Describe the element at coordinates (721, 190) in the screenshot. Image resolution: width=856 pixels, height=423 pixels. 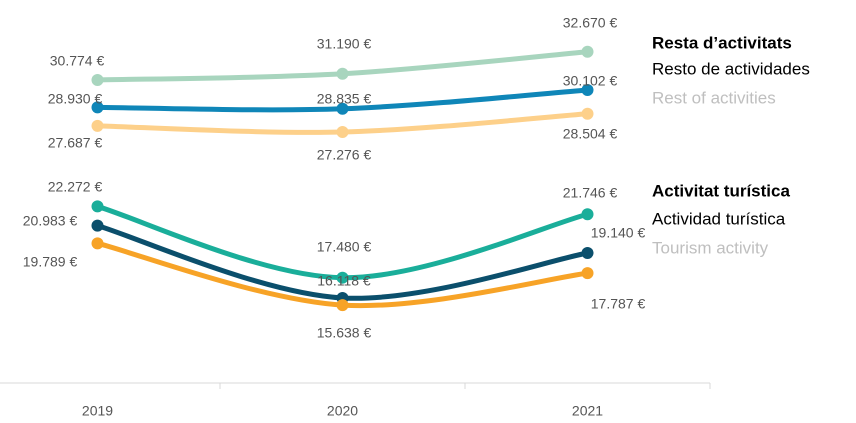
I see `legend-text: Activitat turística` at that location.